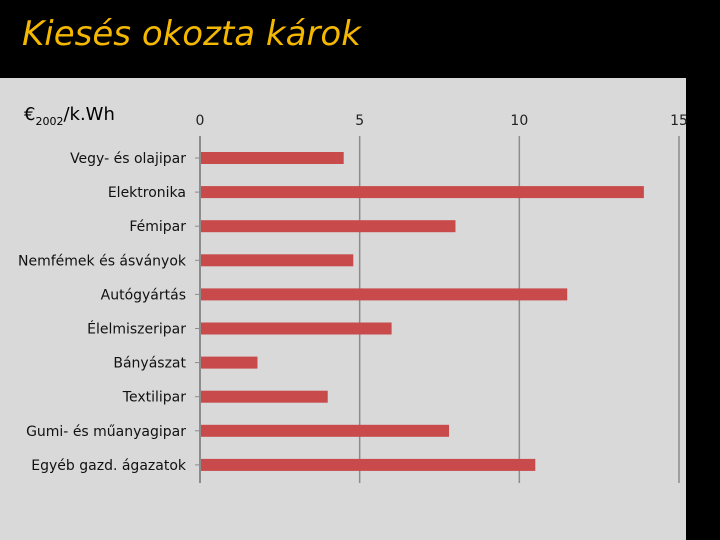  I want to click on x-tick-label-0: 0, so click(200, 121).